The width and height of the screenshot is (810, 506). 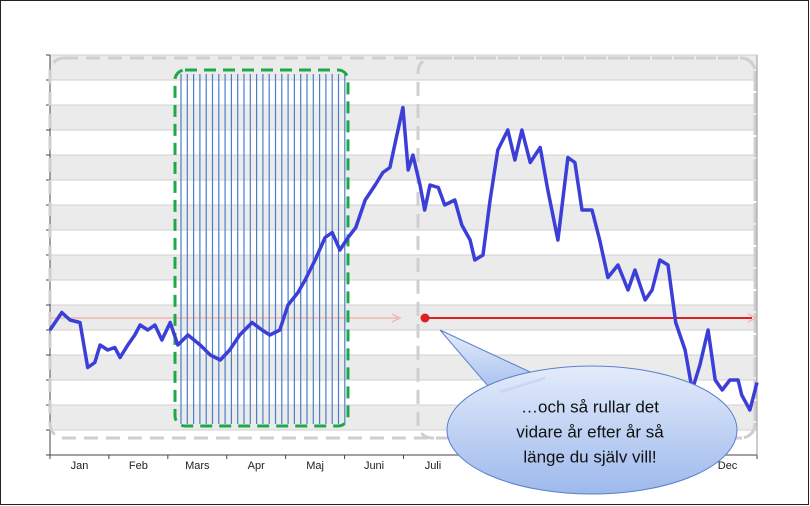 I want to click on callout-text: länge du själv vill!, so click(x=589, y=456).